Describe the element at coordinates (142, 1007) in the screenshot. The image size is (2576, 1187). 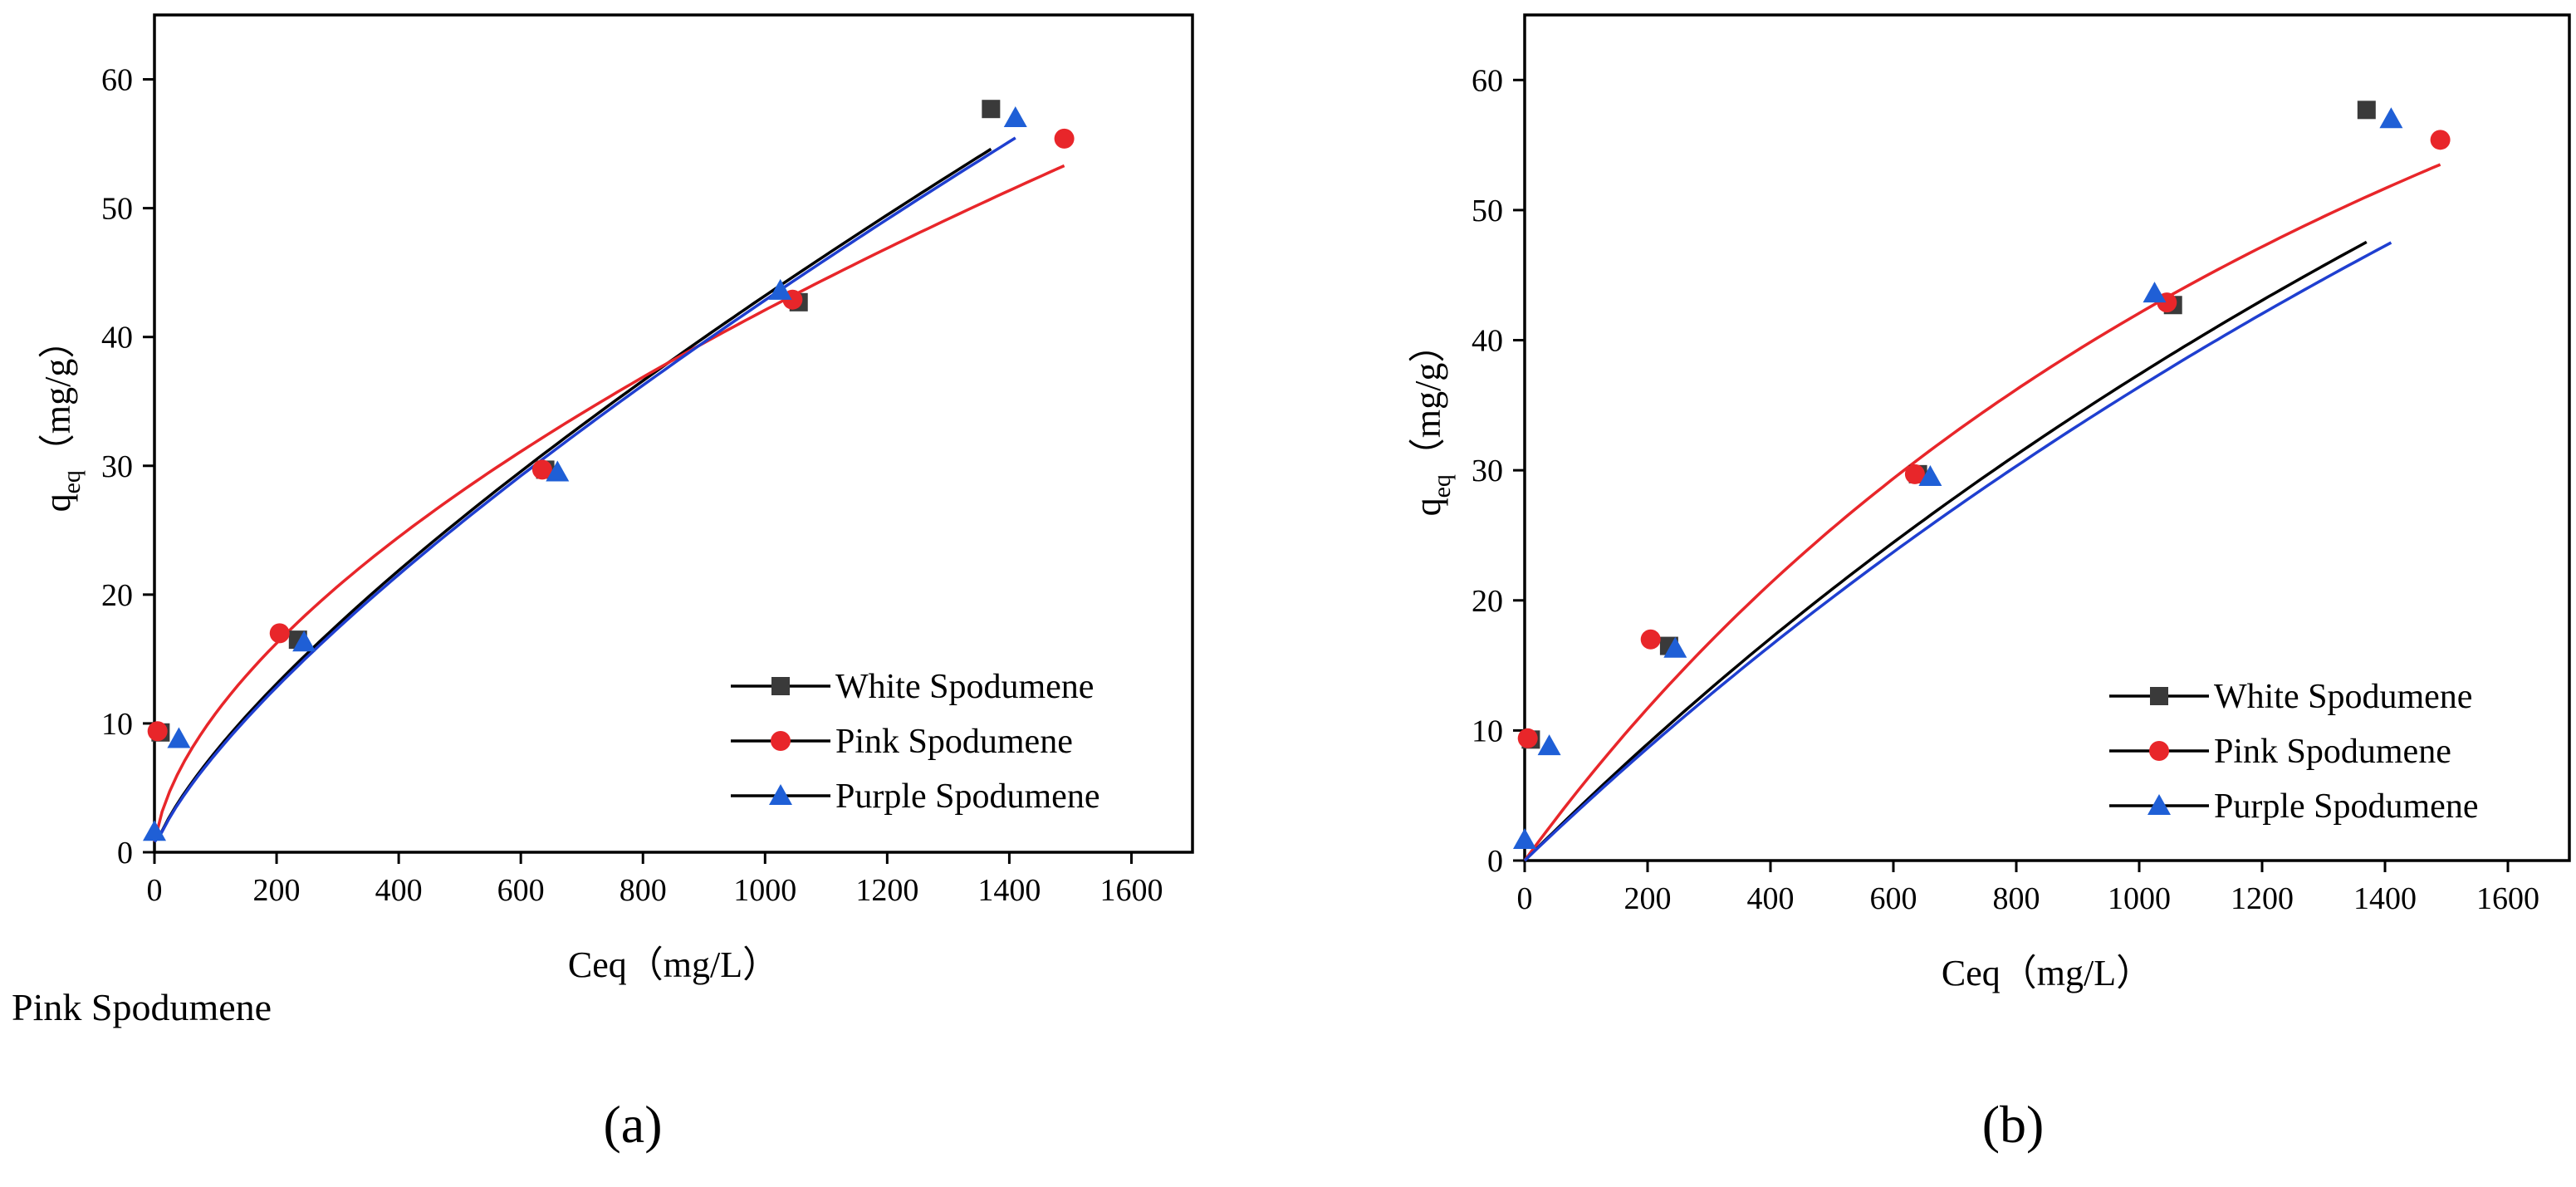
I see `stray-caption: Pink Spodumene` at that location.